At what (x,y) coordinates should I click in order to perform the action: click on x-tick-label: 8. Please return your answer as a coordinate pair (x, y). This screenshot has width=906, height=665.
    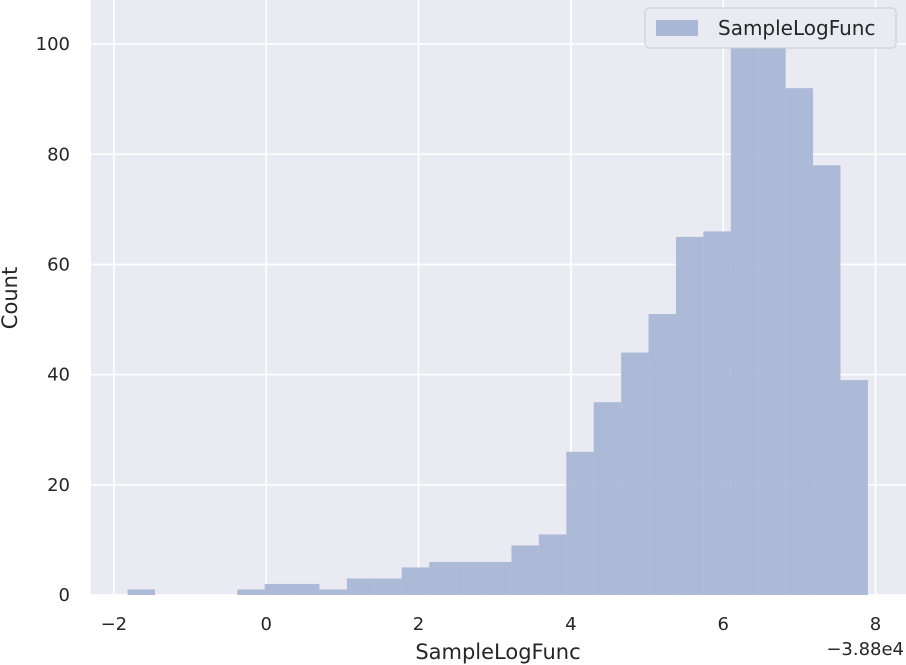
    Looking at the image, I should click on (875, 624).